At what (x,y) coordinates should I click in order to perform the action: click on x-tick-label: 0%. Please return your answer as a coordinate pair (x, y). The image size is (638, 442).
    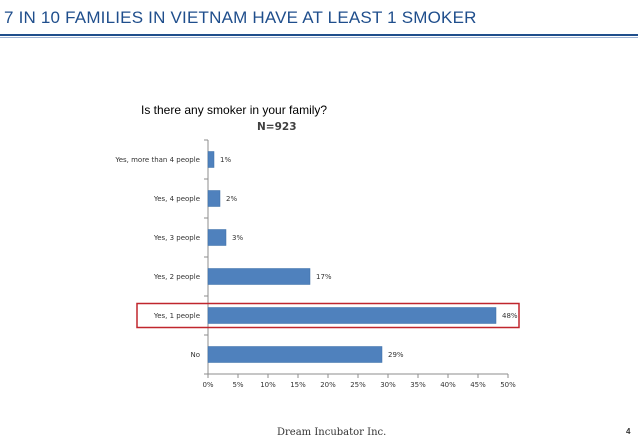
    Looking at the image, I should click on (207, 385).